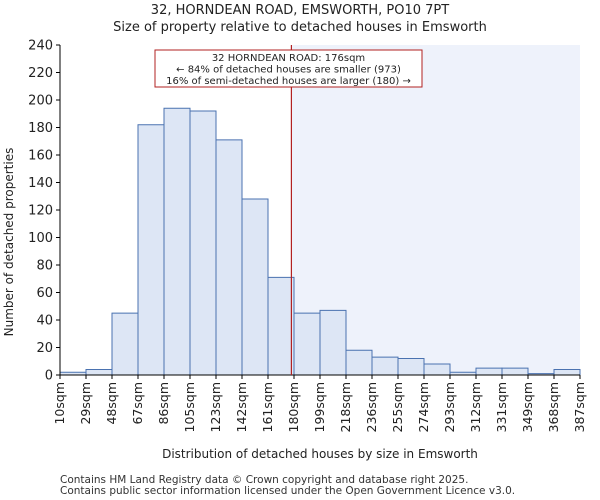 This screenshot has height=500, width=600. I want to click on x-tick-label: 349sqm, so click(527, 407).